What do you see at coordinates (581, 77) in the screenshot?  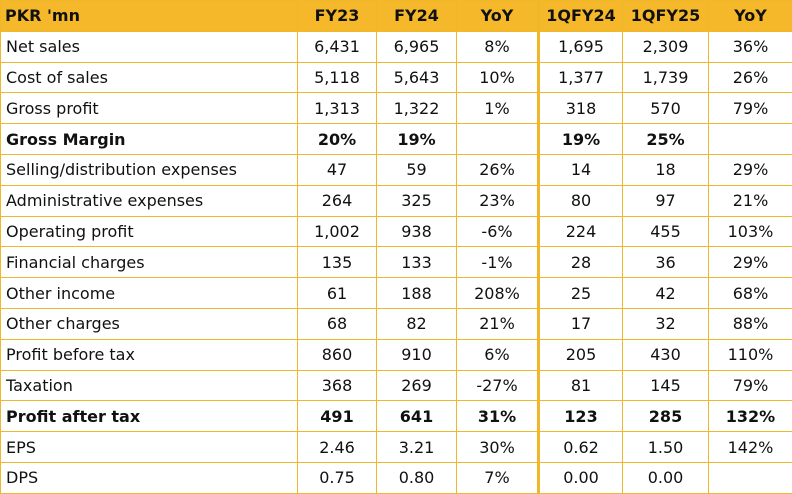 I see `1qfy24-value: 1,377` at bounding box center [581, 77].